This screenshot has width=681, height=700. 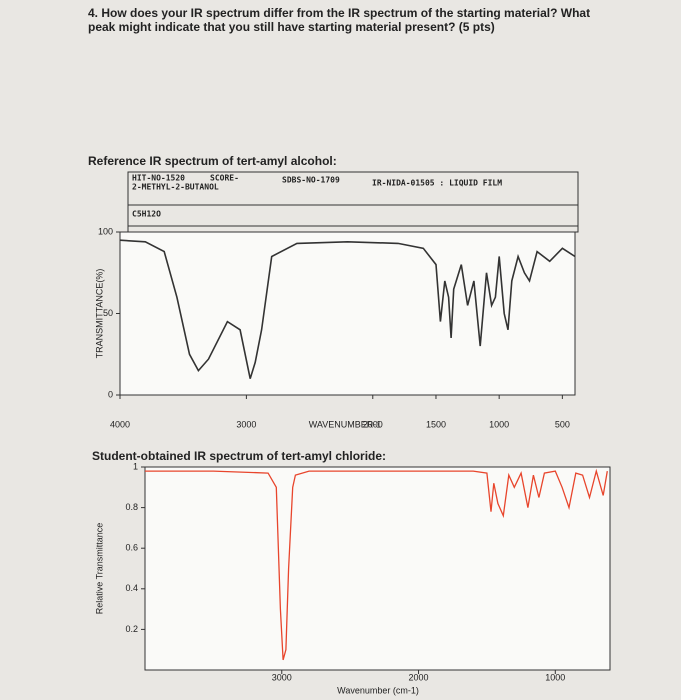 What do you see at coordinates (146, 214) in the screenshot?
I see `header-text: C5H12O` at bounding box center [146, 214].